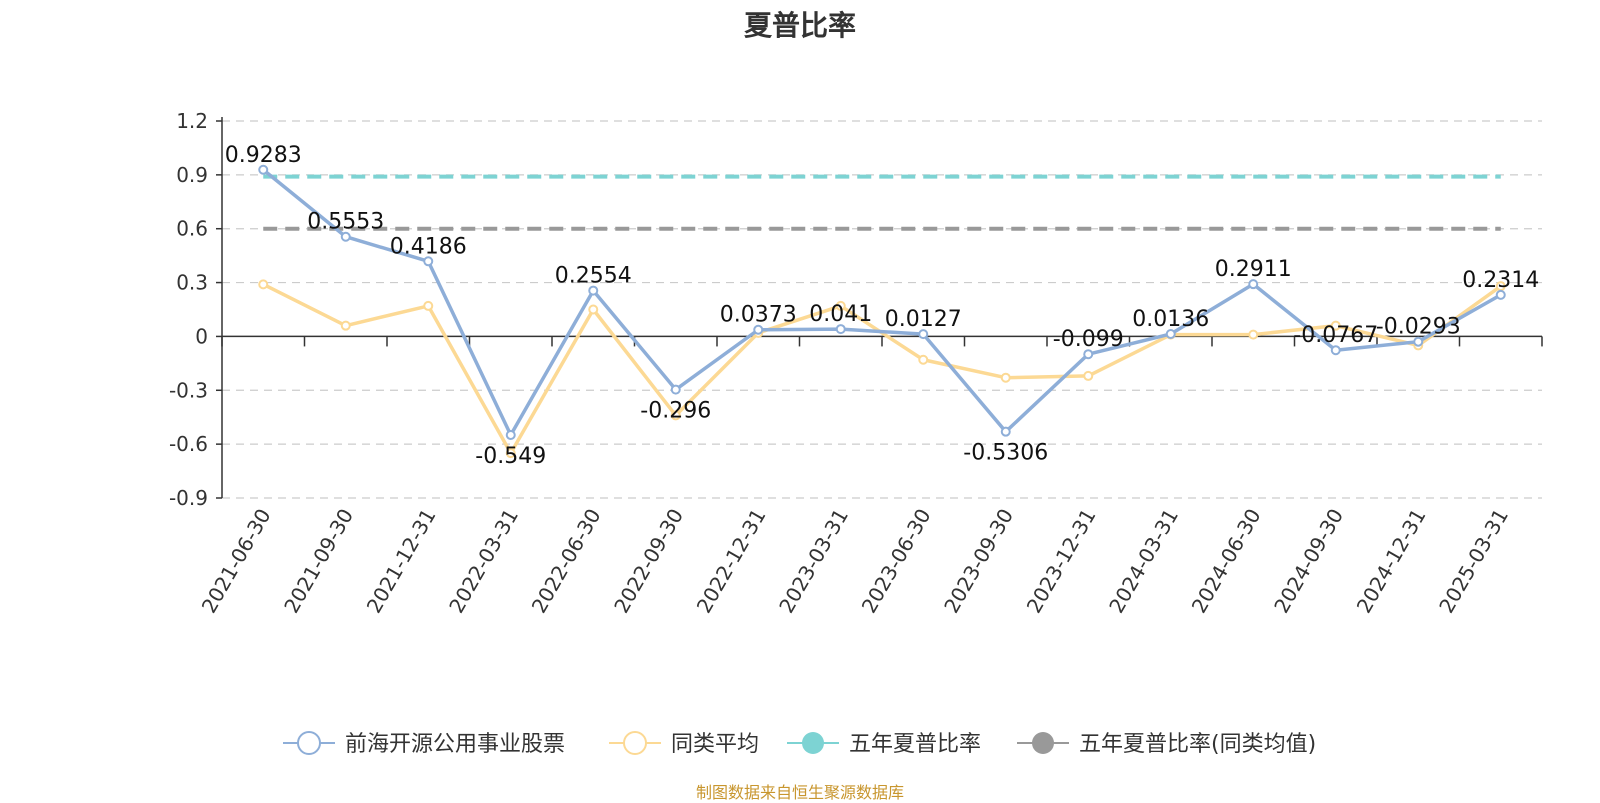 The height and width of the screenshot is (803, 1600). I want to click on data-label: 0.2911, so click(1253, 269).